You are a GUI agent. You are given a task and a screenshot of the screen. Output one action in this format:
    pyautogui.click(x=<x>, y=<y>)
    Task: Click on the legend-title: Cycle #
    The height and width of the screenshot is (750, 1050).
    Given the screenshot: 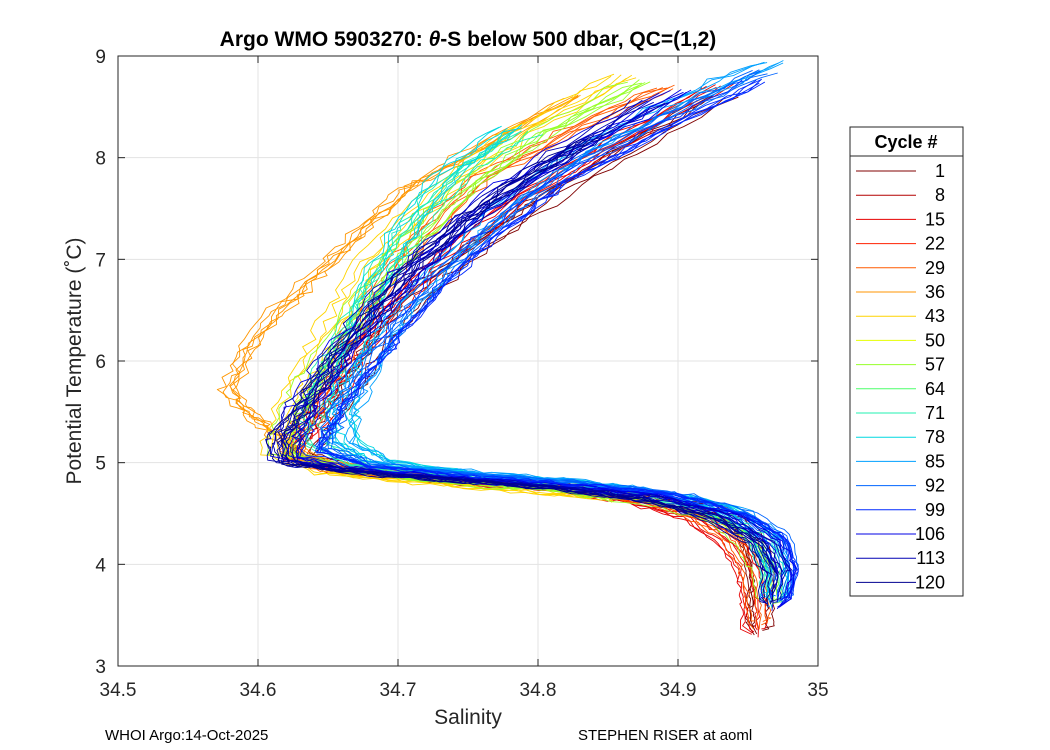 What is the action you would take?
    pyautogui.click(x=905, y=142)
    